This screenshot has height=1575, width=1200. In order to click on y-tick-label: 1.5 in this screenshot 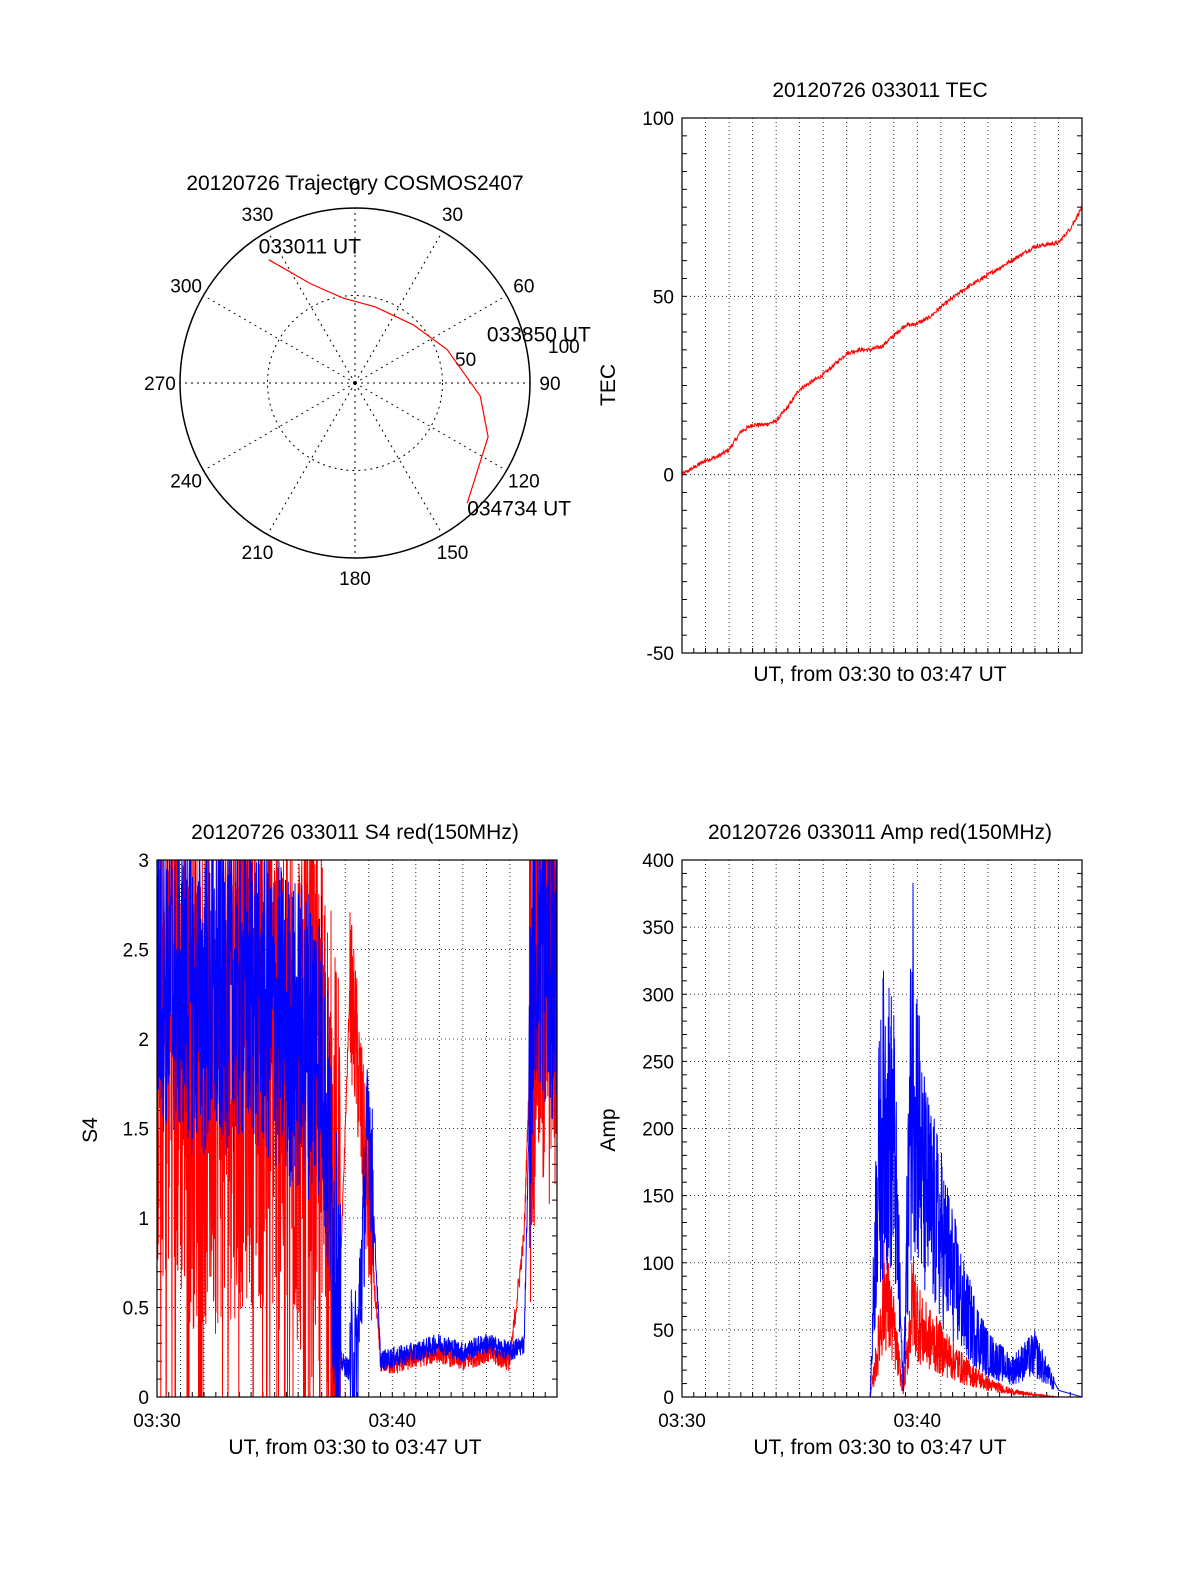, I will do `click(136, 1130)`.